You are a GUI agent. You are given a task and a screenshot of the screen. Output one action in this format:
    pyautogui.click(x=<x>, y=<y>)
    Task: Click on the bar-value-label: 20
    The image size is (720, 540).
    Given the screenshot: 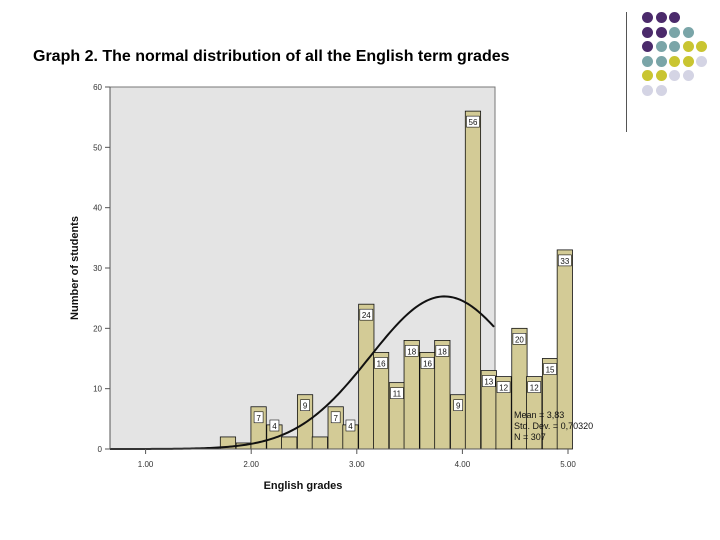 What is the action you would take?
    pyautogui.click(x=519, y=339)
    